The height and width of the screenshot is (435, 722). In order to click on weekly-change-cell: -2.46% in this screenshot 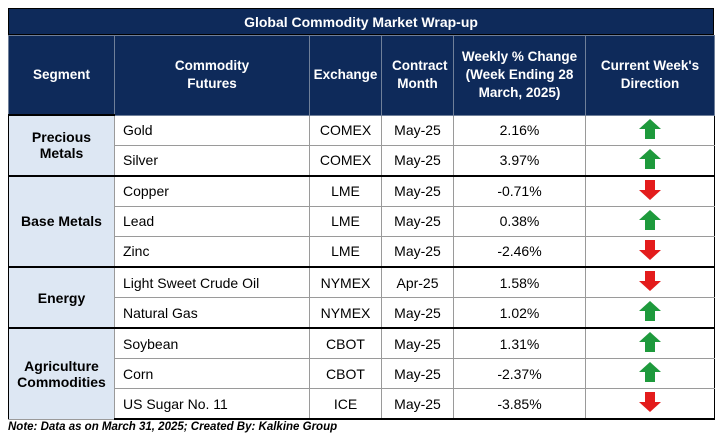, I will do `click(519, 251)`.